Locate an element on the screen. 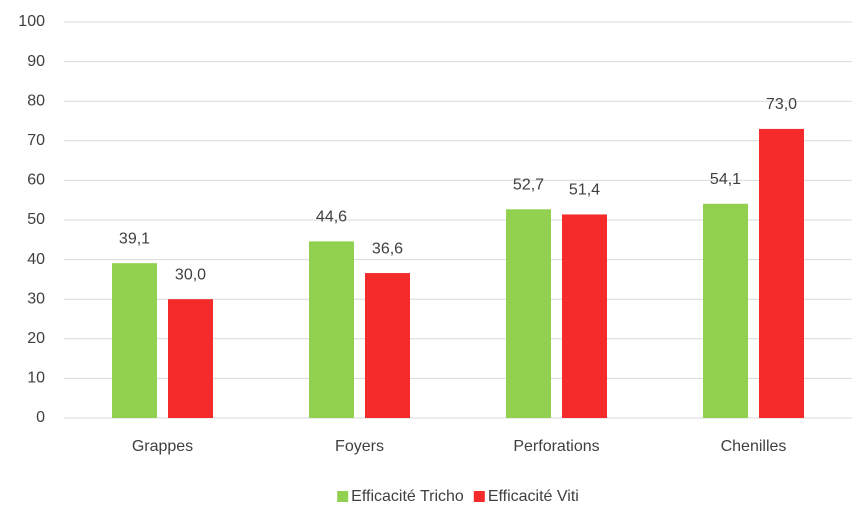 The image size is (854, 506). value-label: 73,0 is located at coordinates (781, 104).